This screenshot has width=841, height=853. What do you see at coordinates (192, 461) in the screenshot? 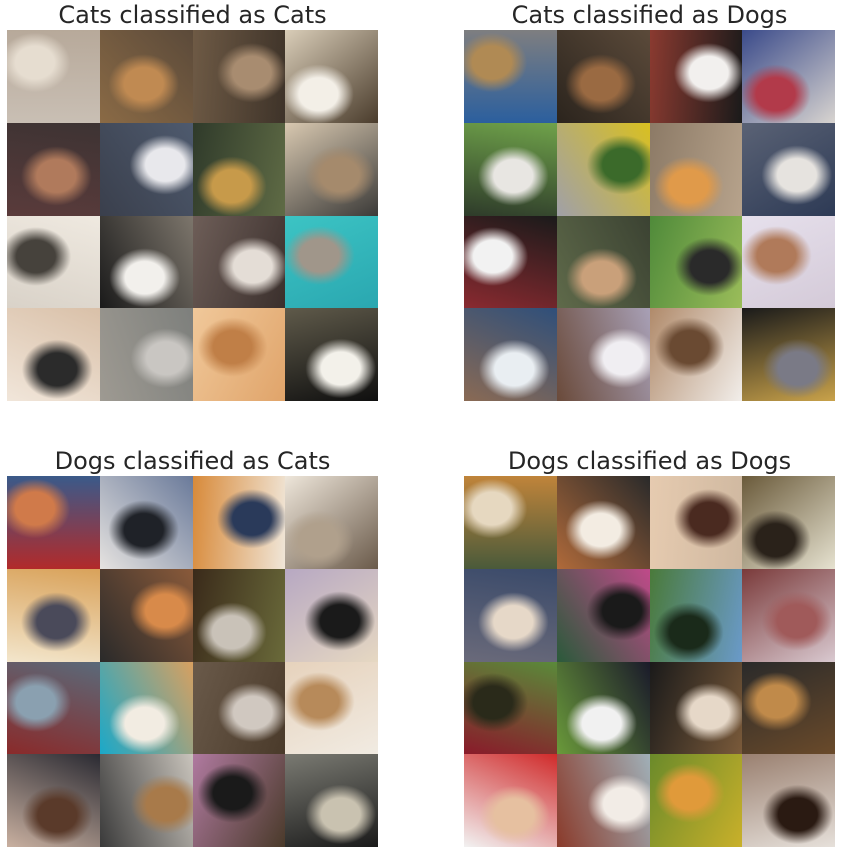
I see `panel-title: Dogs classified as Cats` at bounding box center [192, 461].